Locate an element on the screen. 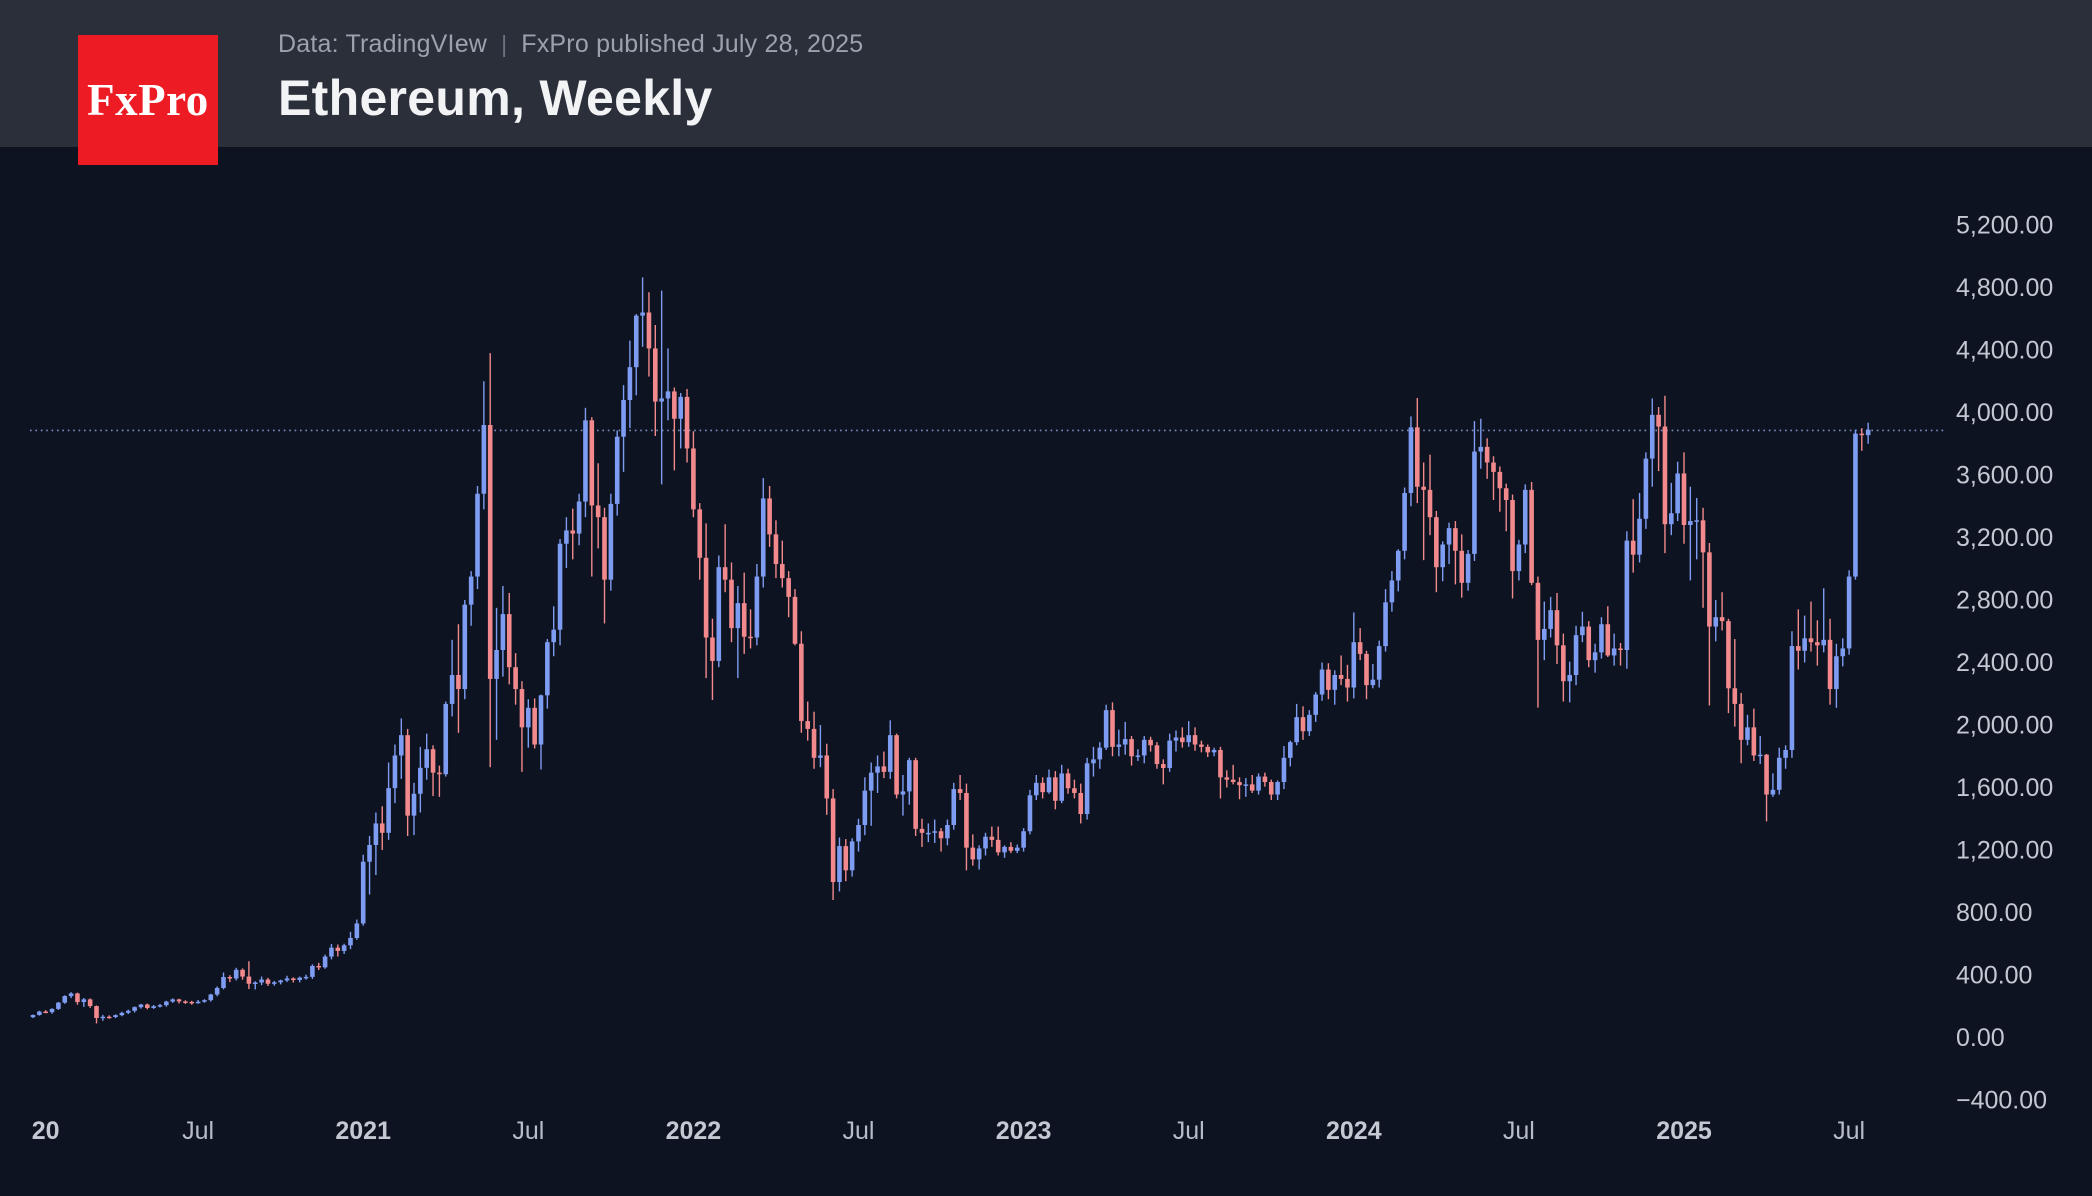  y-axis-tick-label: 800.00 is located at coordinates (1994, 913).